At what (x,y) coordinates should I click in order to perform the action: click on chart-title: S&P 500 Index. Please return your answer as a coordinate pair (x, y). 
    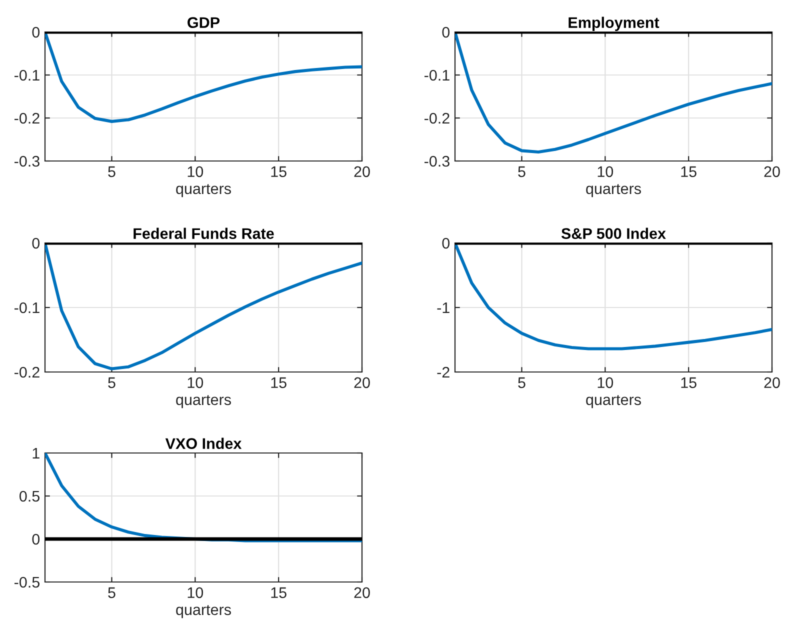
    Looking at the image, I should click on (613, 233).